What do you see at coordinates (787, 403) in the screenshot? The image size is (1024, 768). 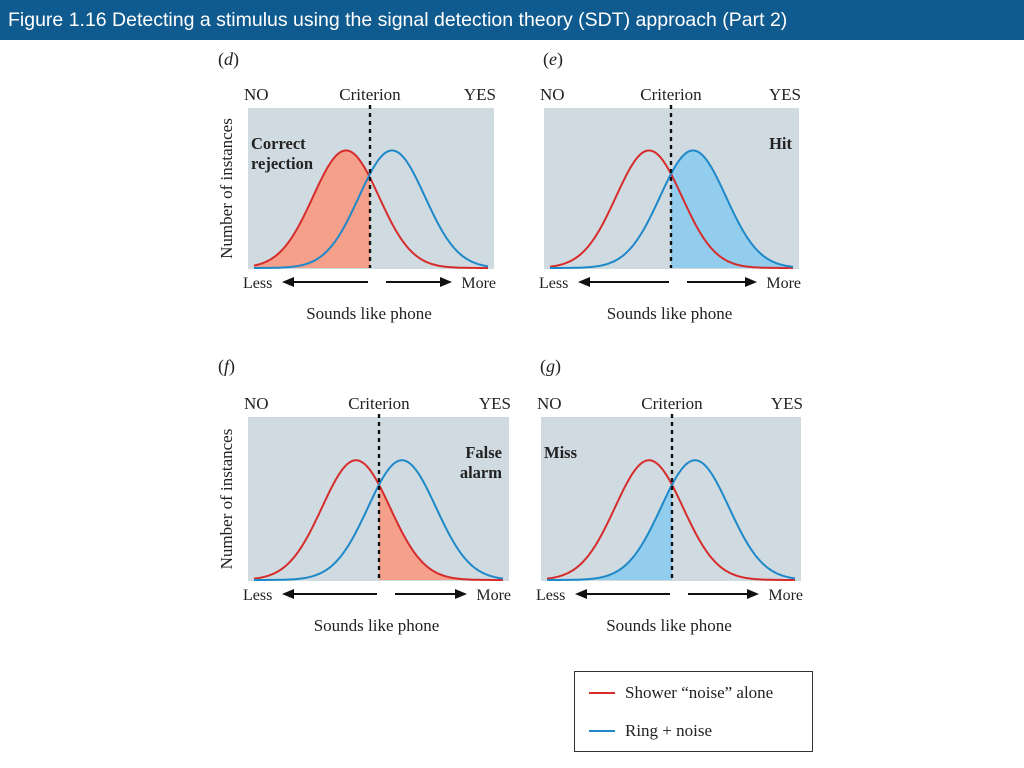 I see `yes-label-g: YES` at bounding box center [787, 403].